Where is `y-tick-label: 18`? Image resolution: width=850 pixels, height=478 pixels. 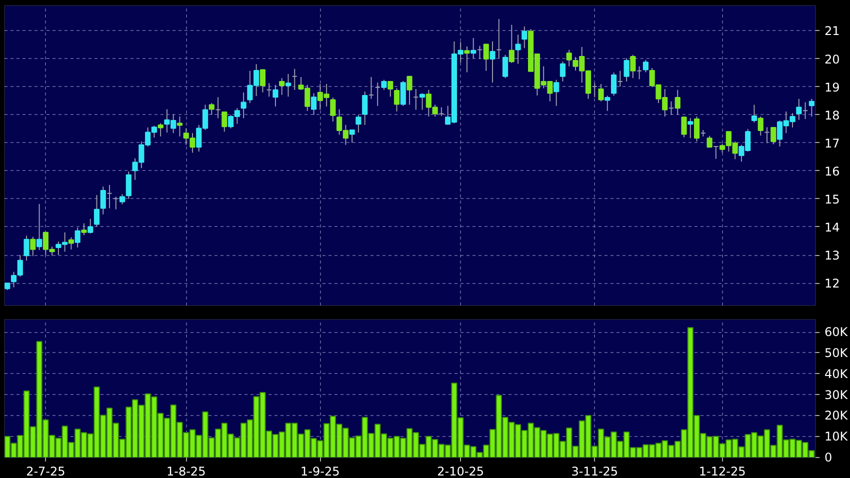 y-tick-label: 18 is located at coordinates (832, 115).